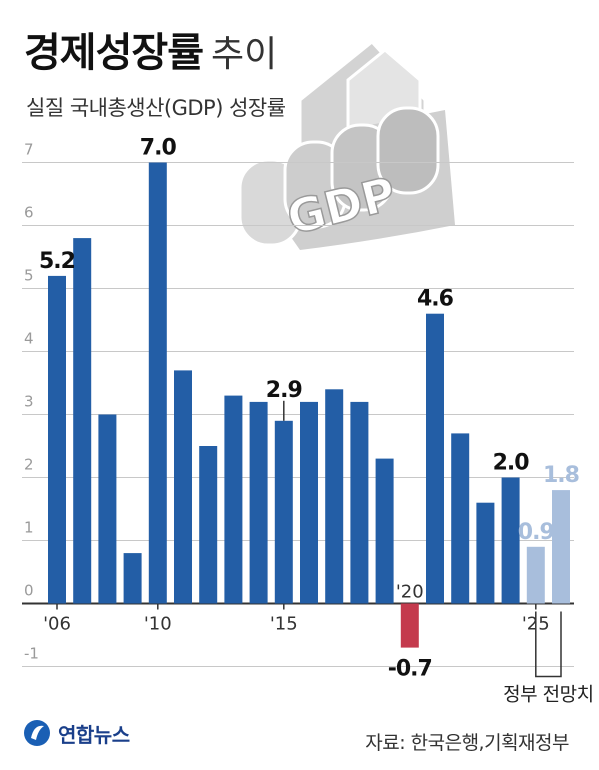 The width and height of the screenshot is (599, 770). I want to click on bar-2017, so click(334, 496).